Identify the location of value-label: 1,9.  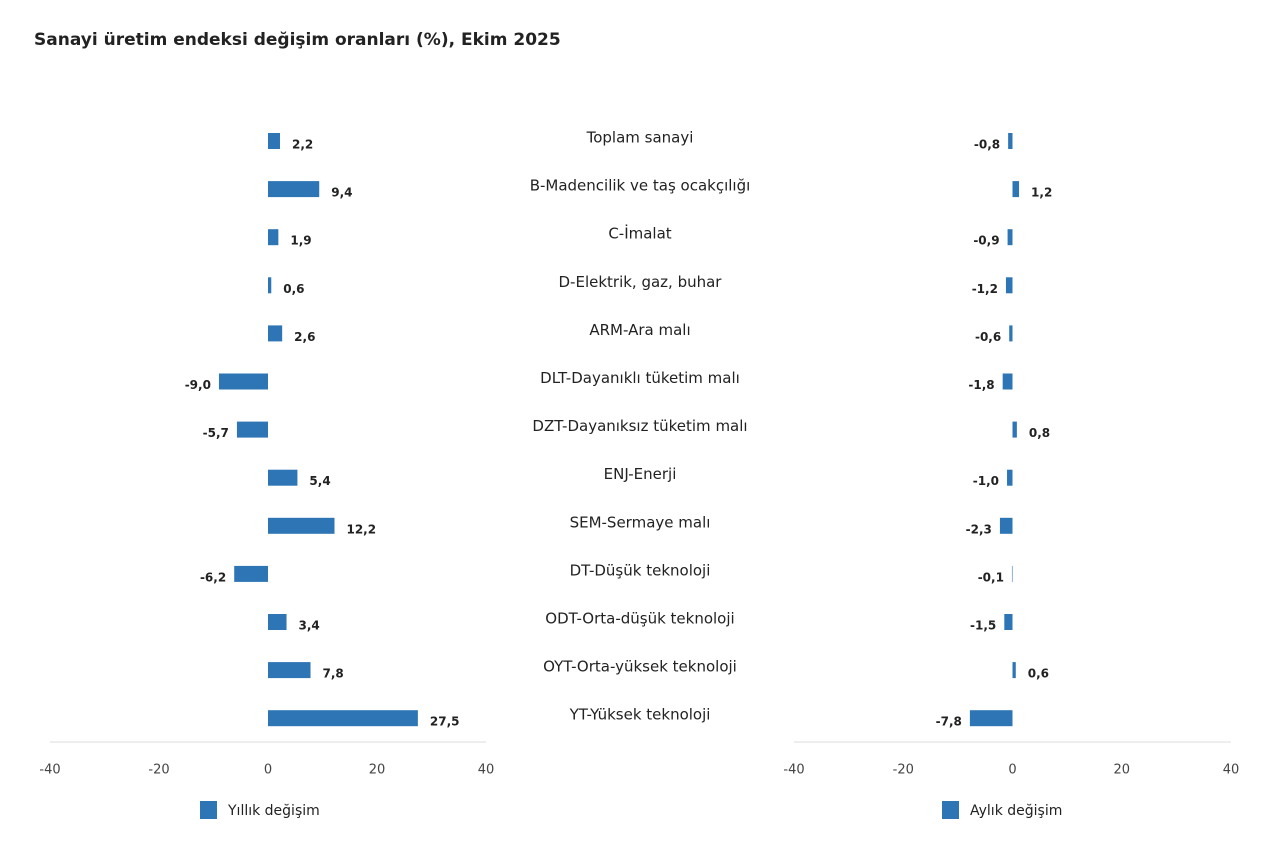
(300, 241).